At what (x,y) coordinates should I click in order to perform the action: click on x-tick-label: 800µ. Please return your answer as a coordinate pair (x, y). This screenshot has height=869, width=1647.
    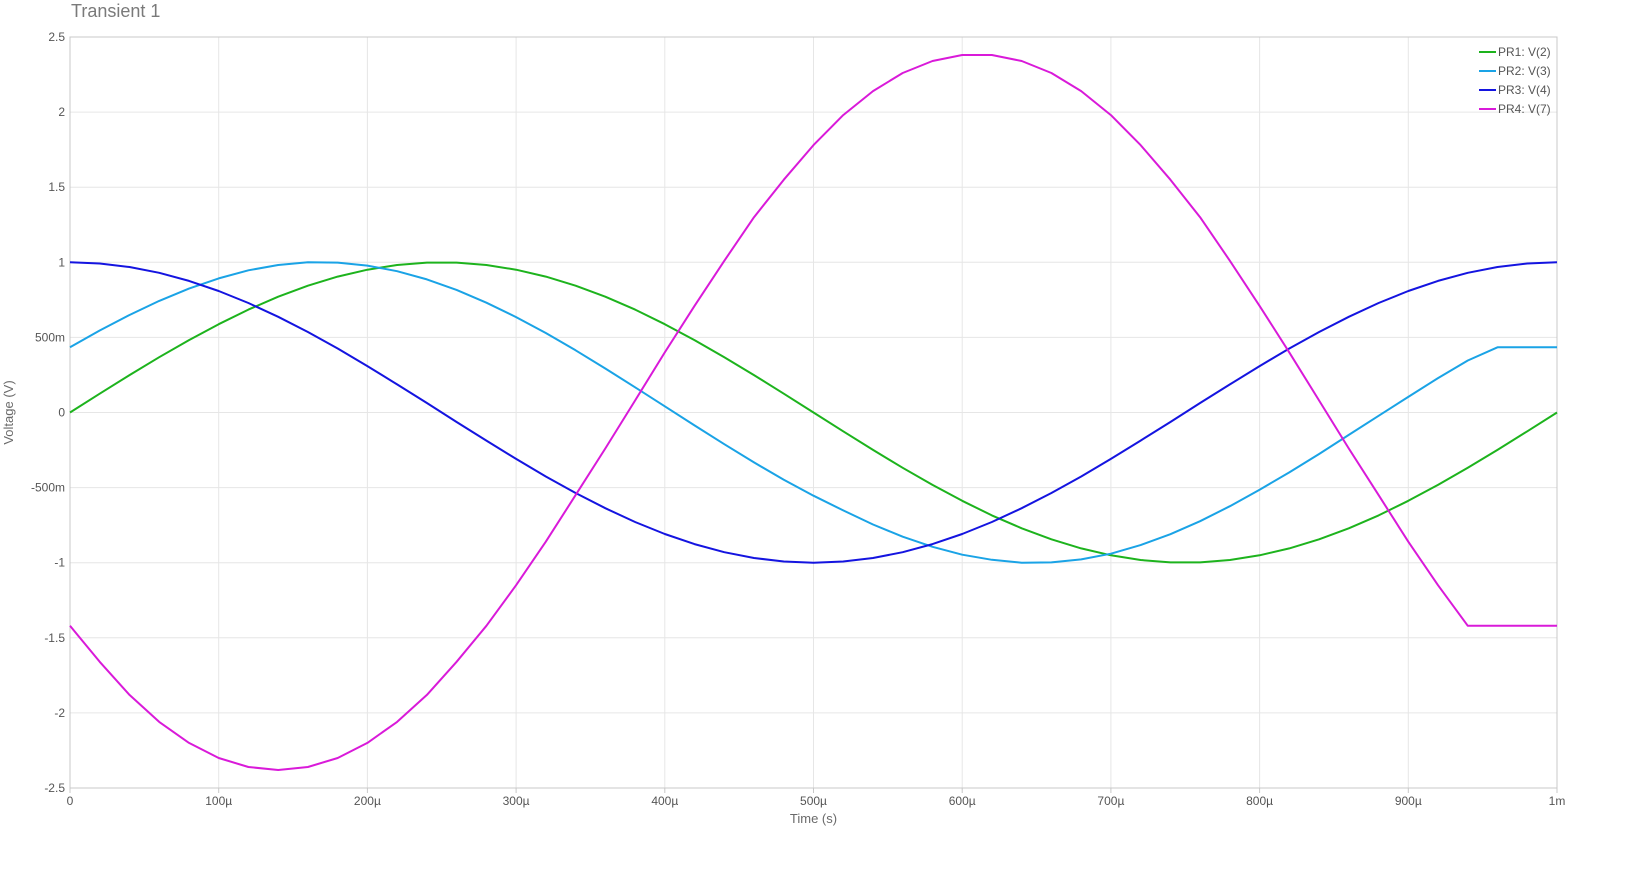
    Looking at the image, I should click on (1259, 801).